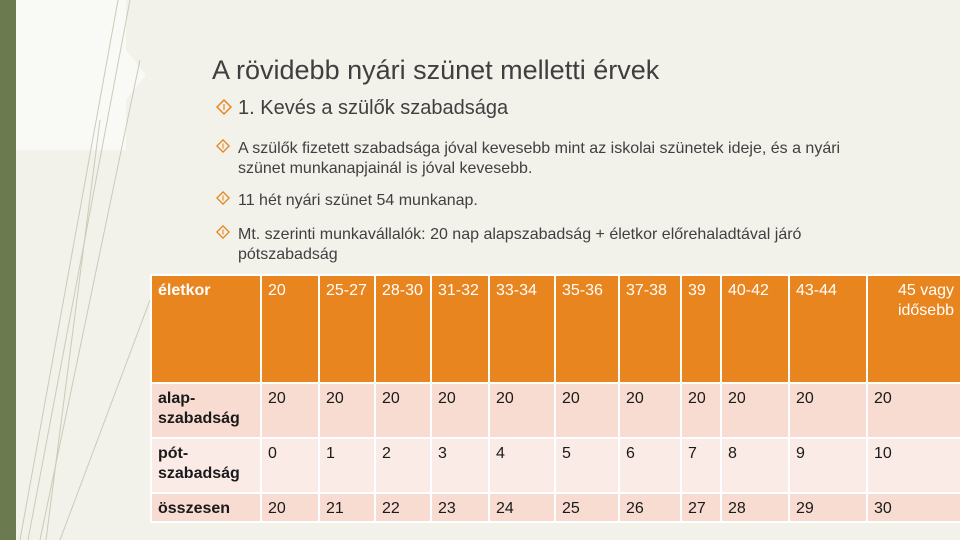 The image size is (960, 540). I want to click on bullet-text: 1. Kevés a szülők szabadsága, so click(373, 108).